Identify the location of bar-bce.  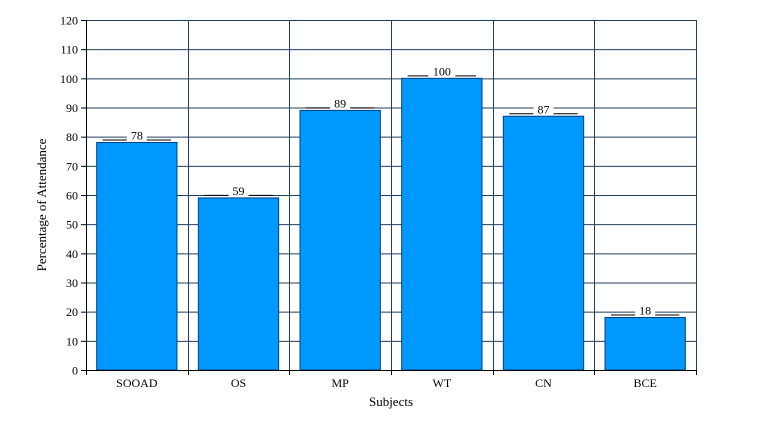
(645, 344).